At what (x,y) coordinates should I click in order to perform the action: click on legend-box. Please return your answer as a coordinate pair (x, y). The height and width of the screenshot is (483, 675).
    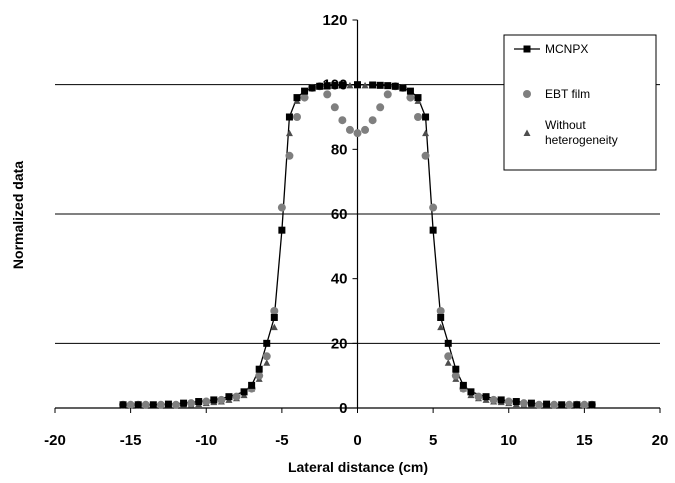
    Looking at the image, I should click on (580, 102).